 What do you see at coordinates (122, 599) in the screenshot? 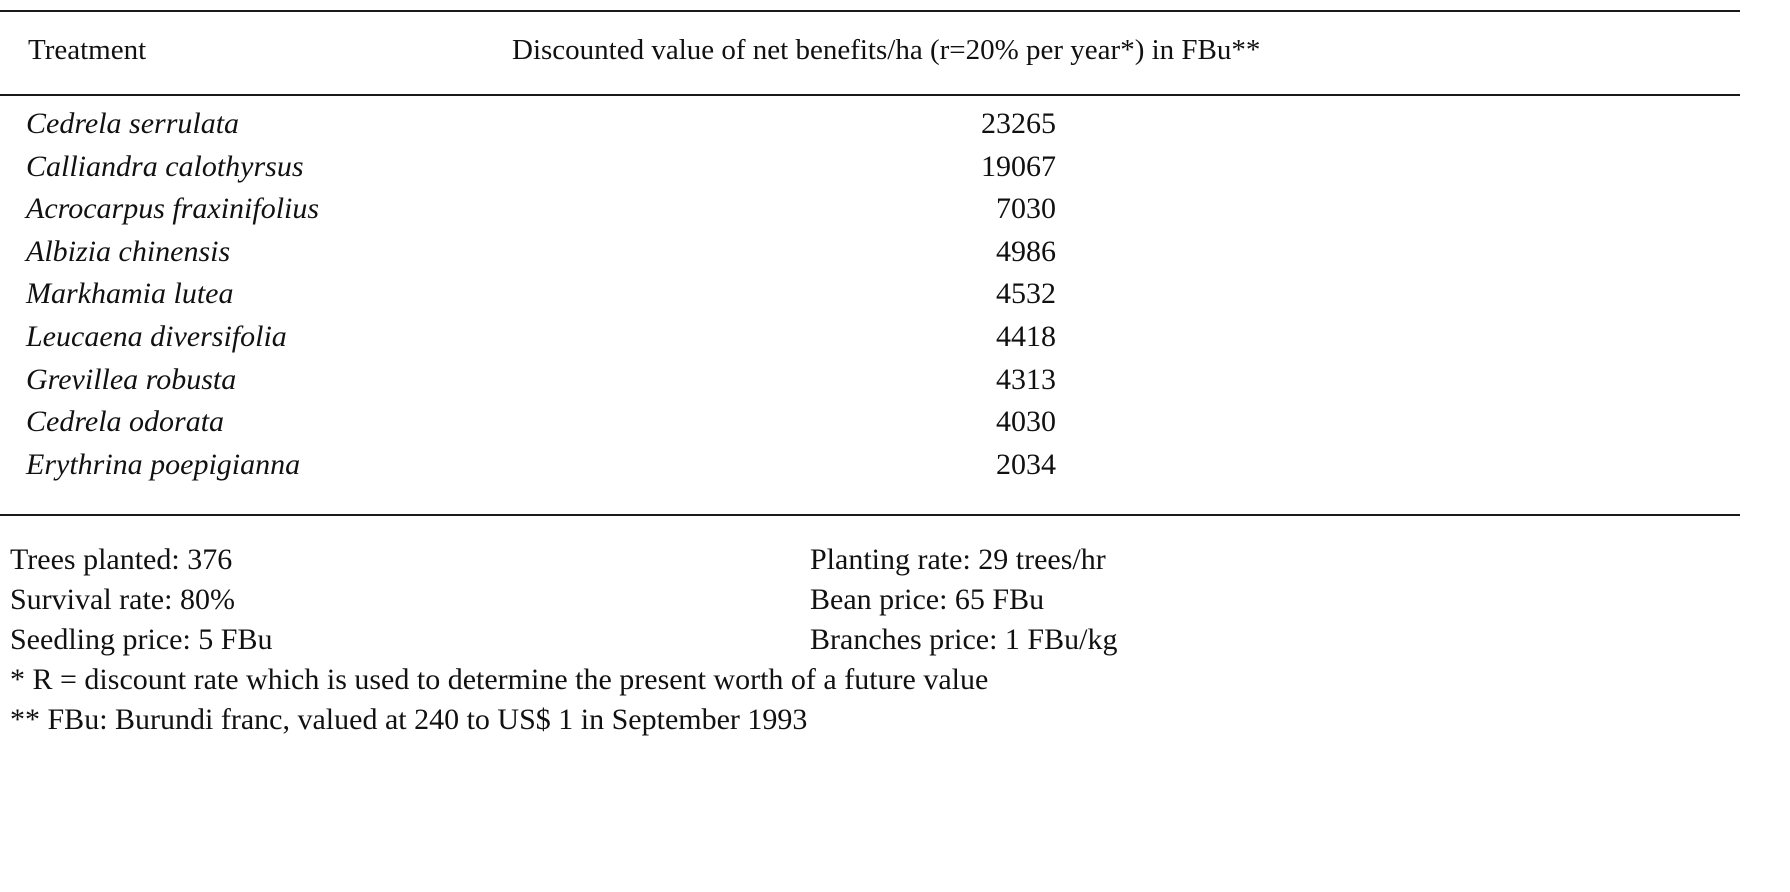
I see `survival-rate-text: Survival rate: 80%` at bounding box center [122, 599].